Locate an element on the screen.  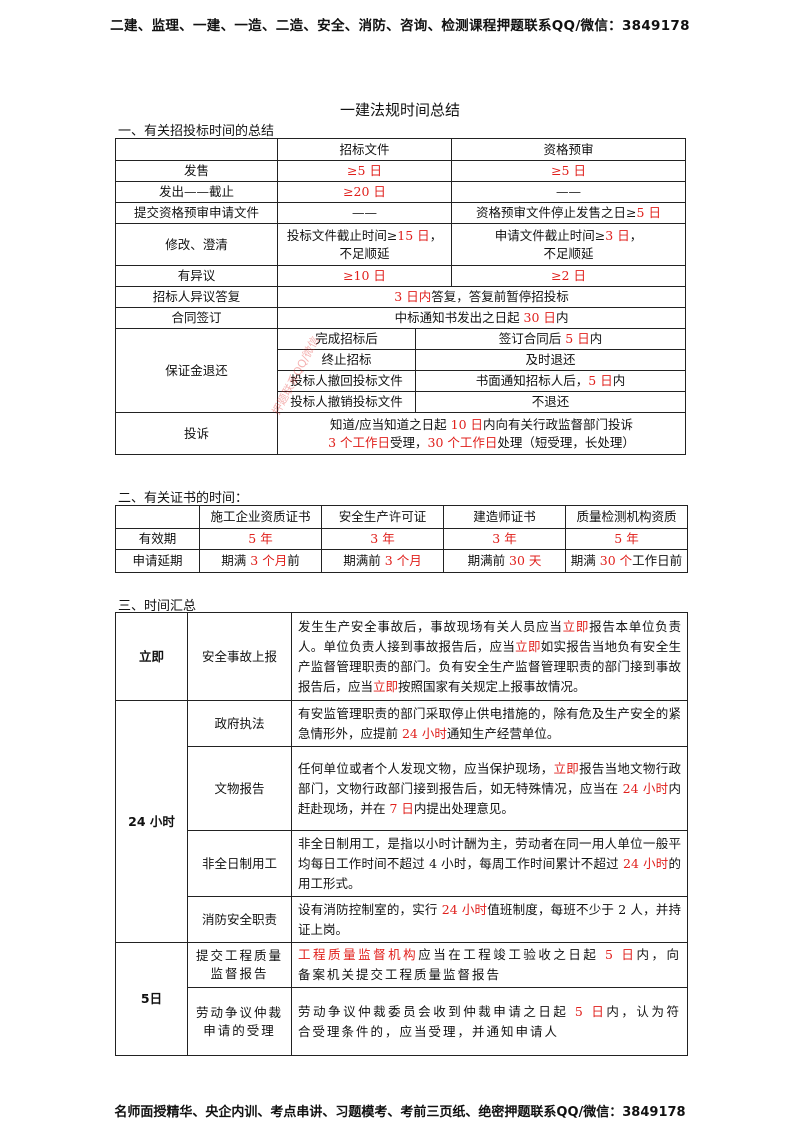
cell-text: 值班制度，每班不少于 2 人，并持证上岗。 is located at coordinates (489, 919).